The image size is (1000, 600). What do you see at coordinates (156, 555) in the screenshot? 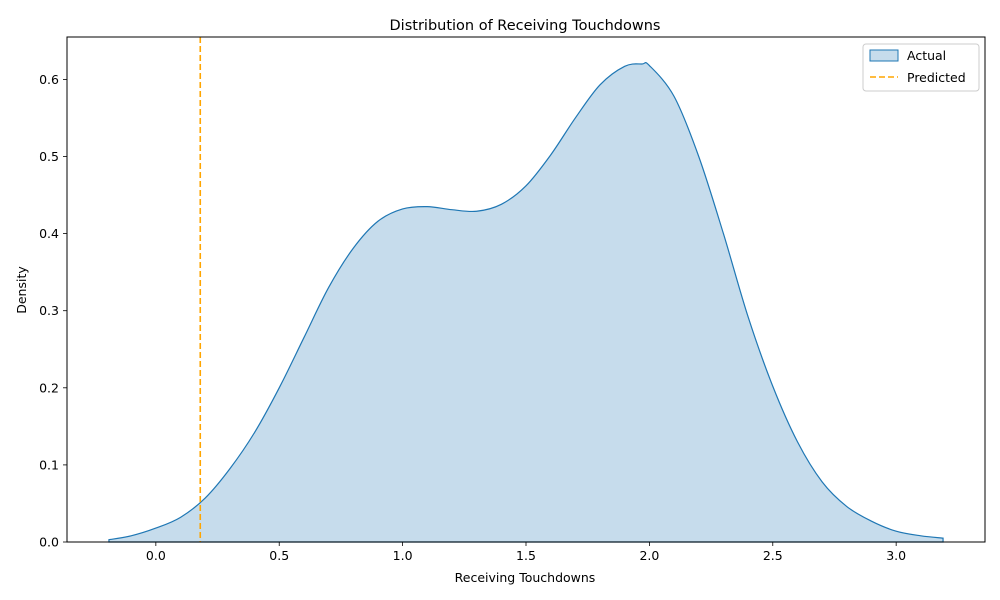
I see `x-tick-label: 0.0` at bounding box center [156, 555].